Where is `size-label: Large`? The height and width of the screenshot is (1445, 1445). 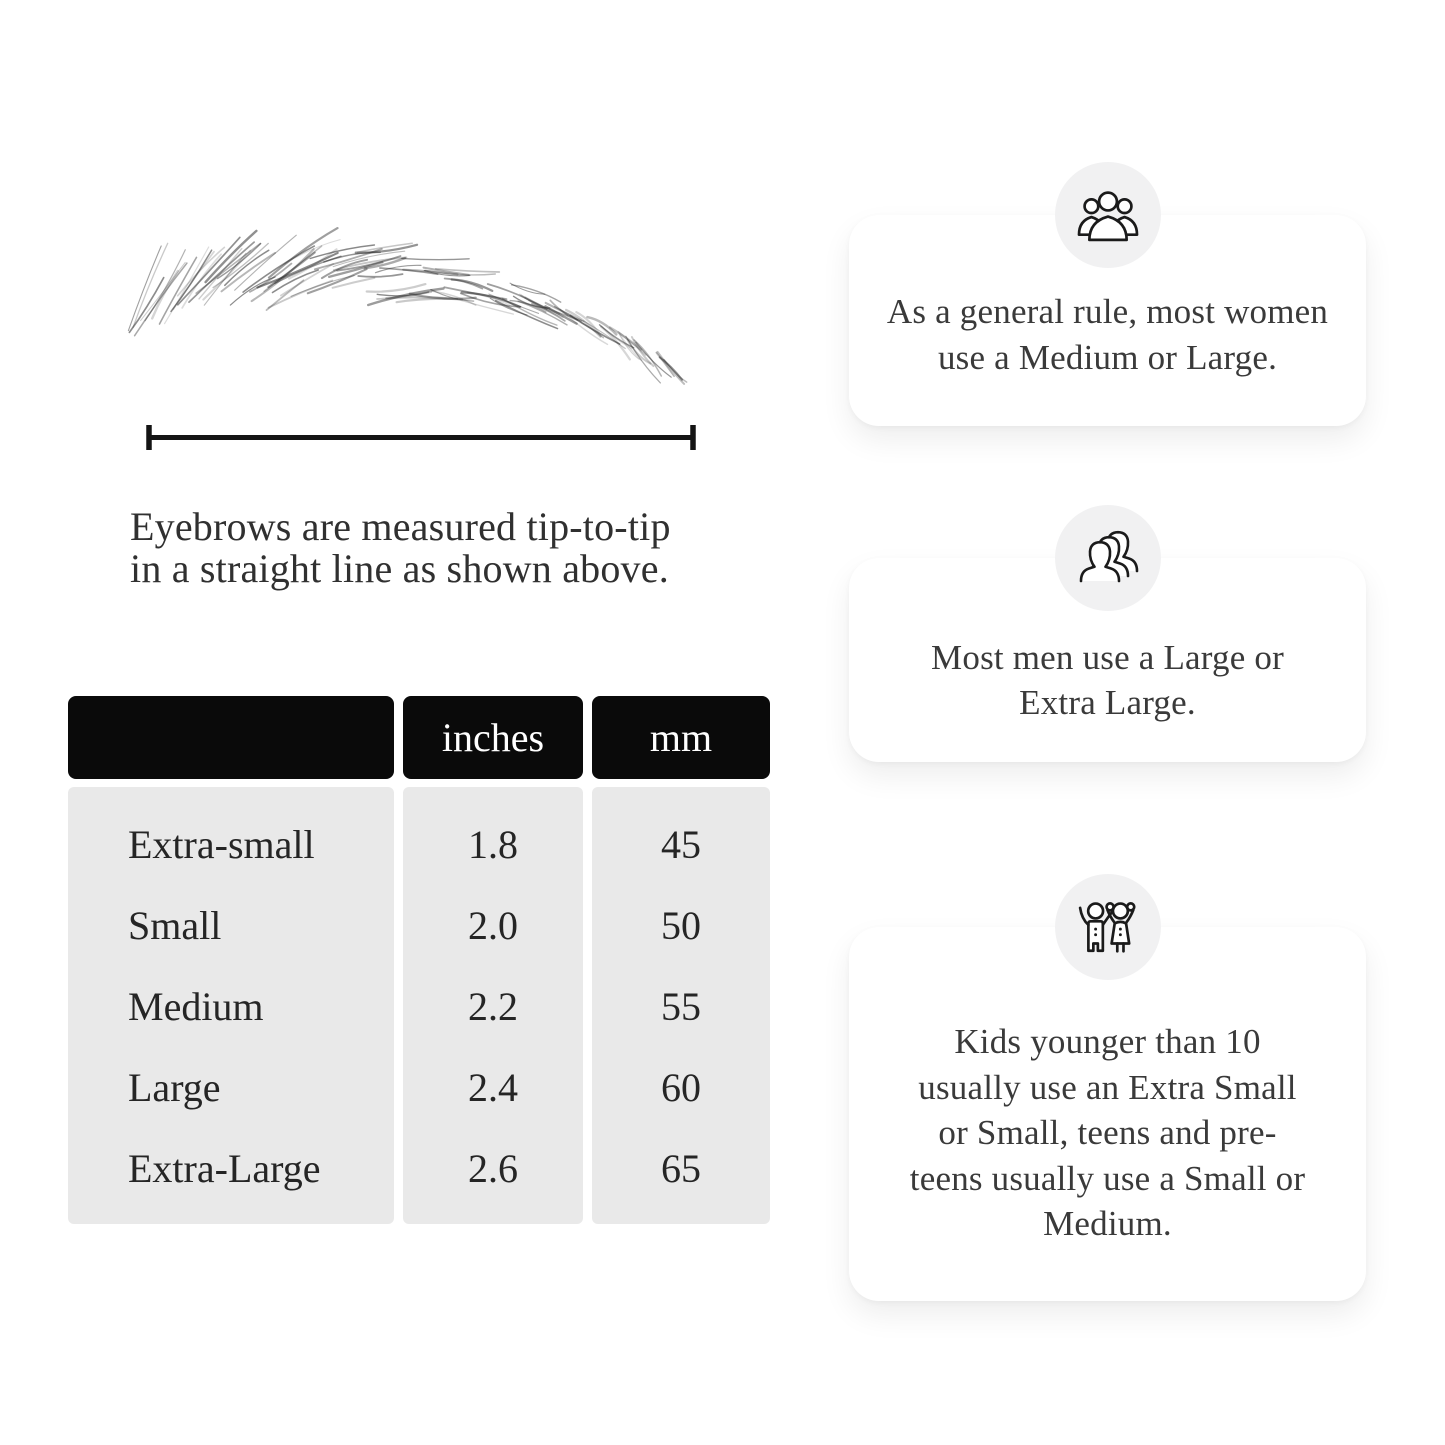
size-label: Large is located at coordinates (174, 1087).